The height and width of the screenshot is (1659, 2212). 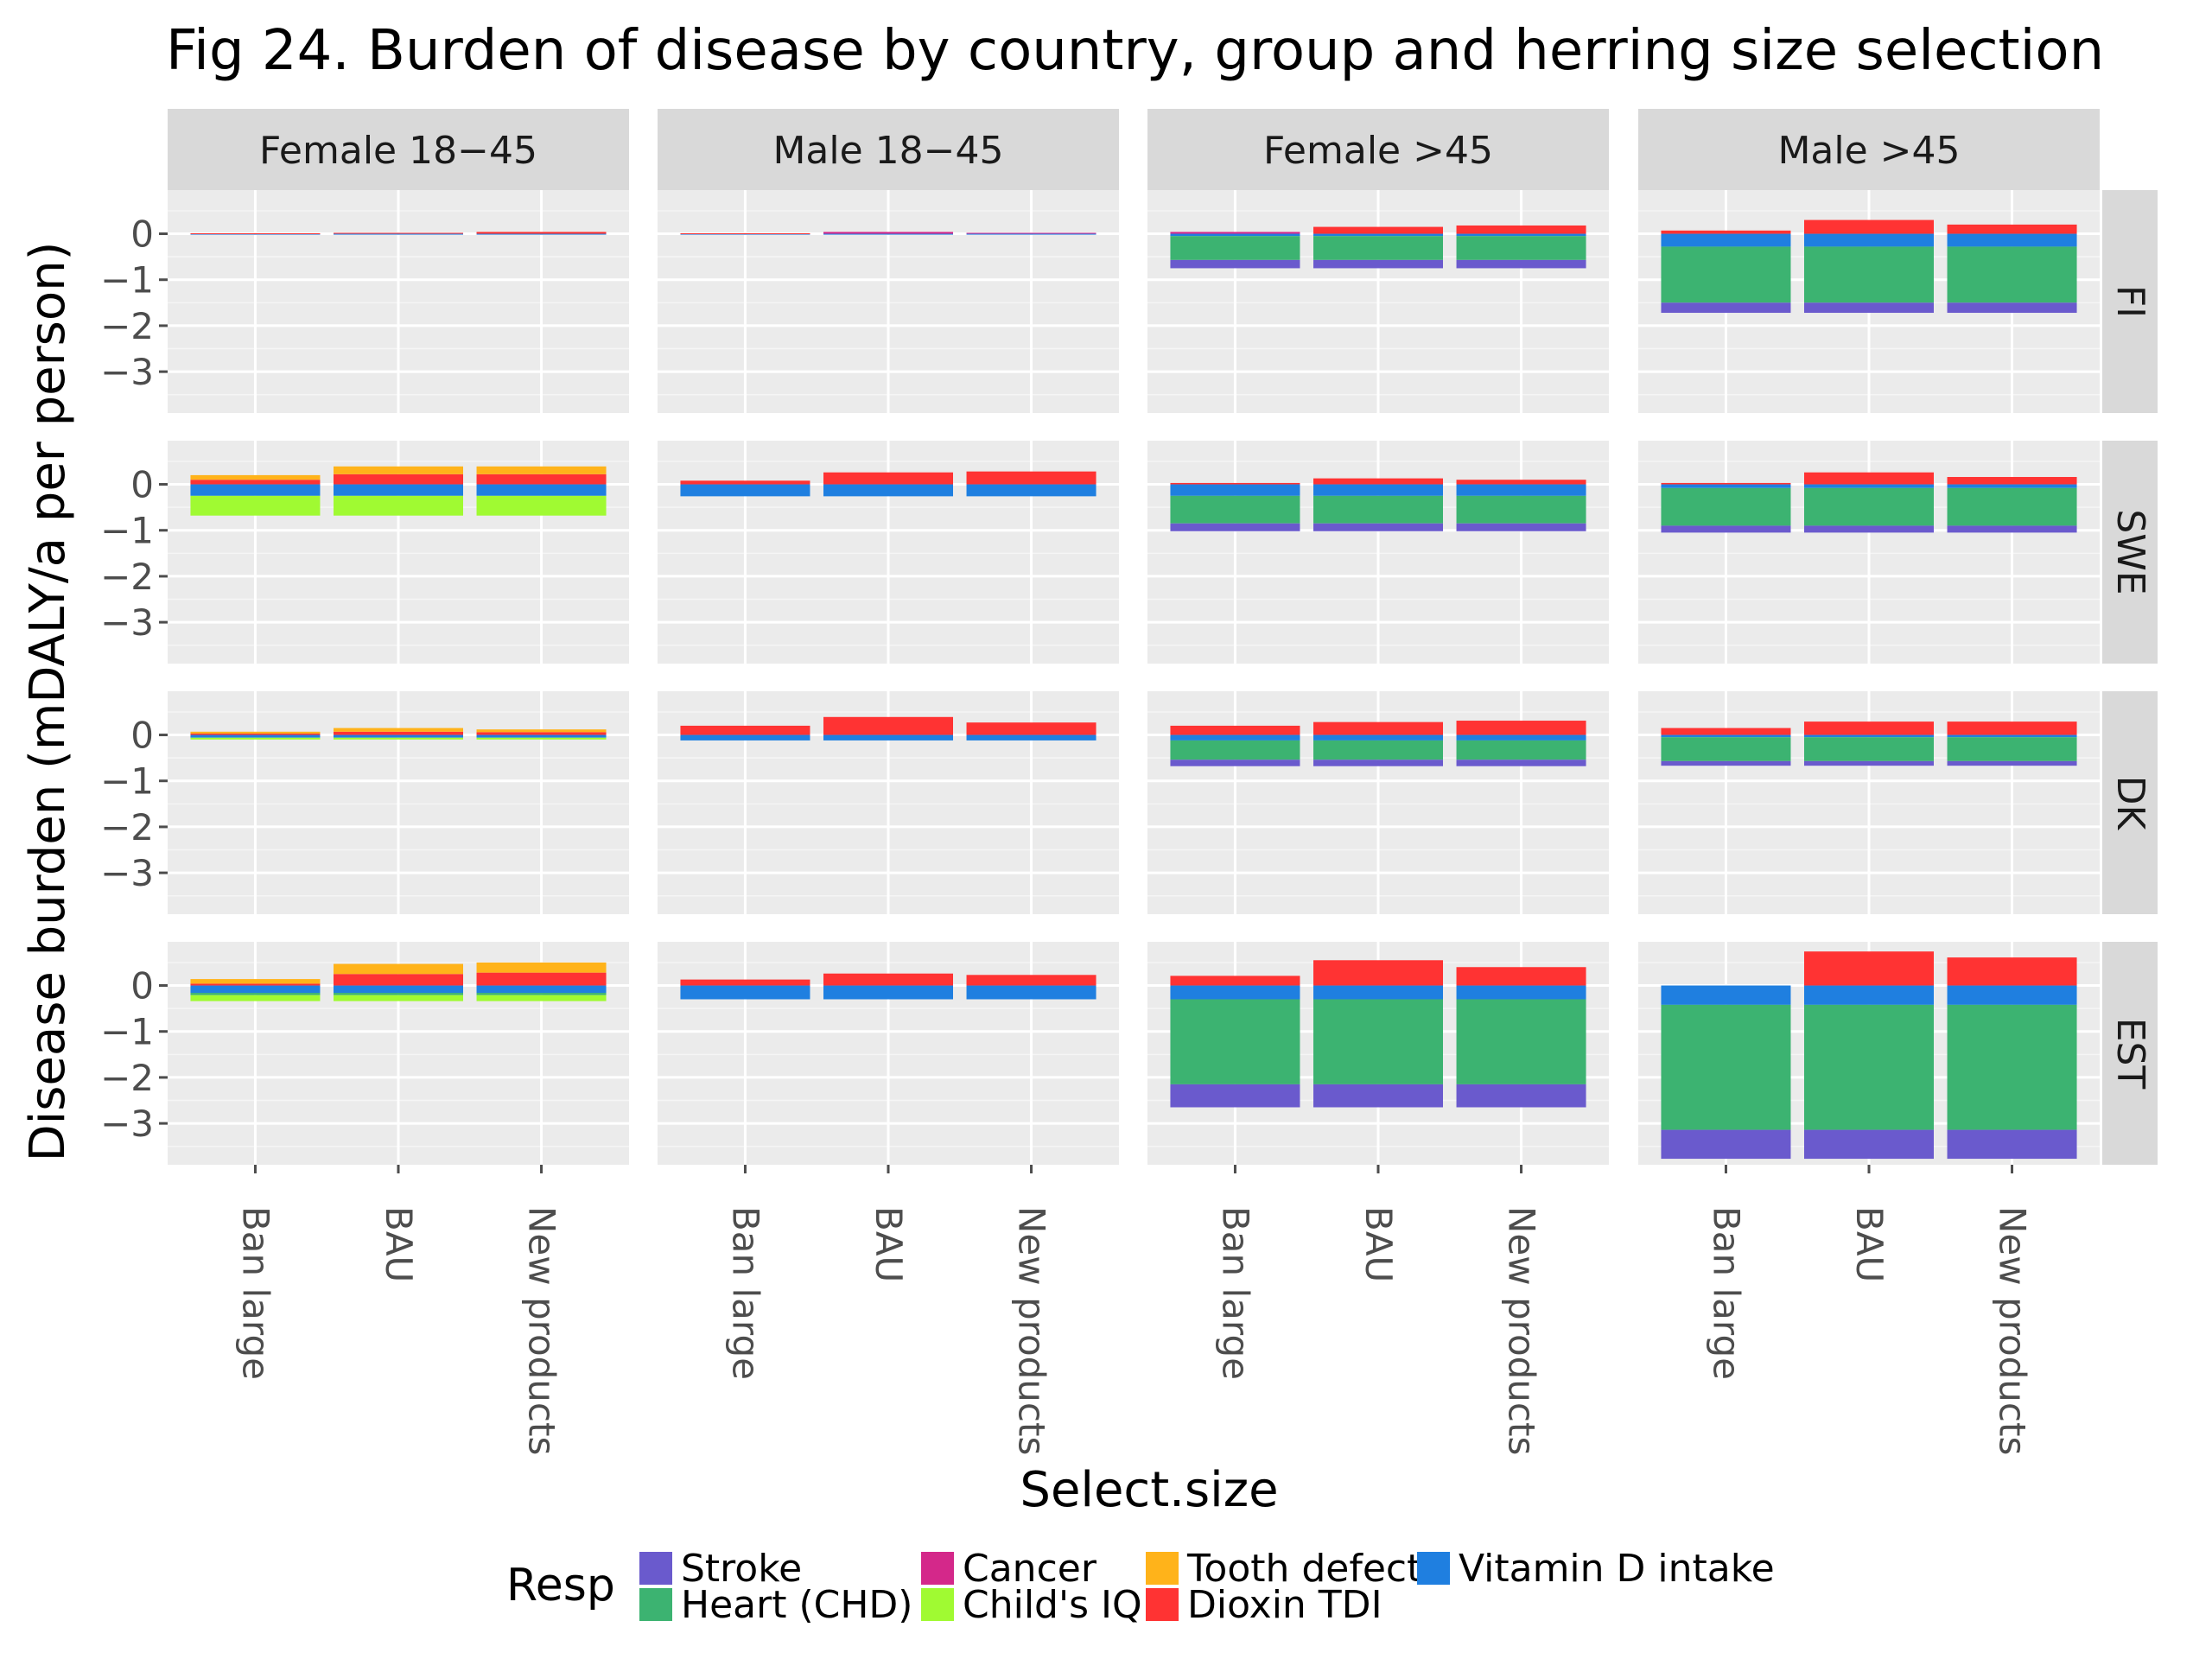 I want to click on facet-strip-label: FI, so click(x=2130, y=301).